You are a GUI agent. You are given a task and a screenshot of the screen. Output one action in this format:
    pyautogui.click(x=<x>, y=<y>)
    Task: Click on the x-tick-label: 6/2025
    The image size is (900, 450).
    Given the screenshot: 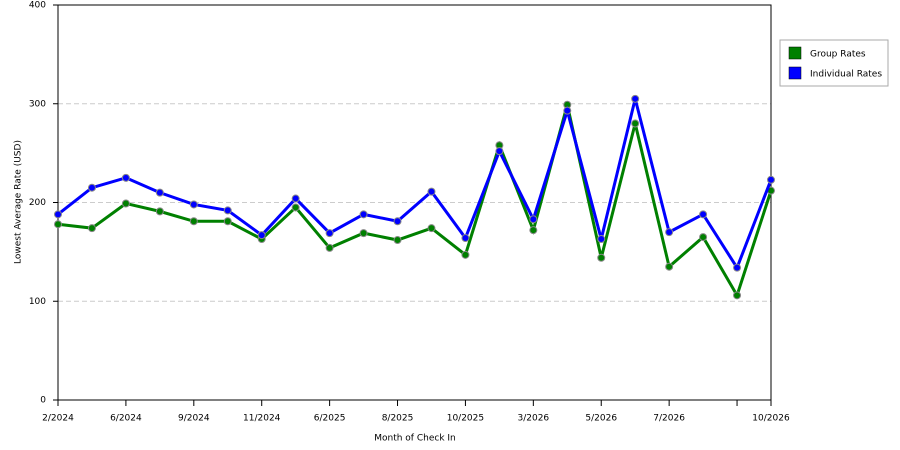 What is the action you would take?
    pyautogui.click(x=330, y=419)
    